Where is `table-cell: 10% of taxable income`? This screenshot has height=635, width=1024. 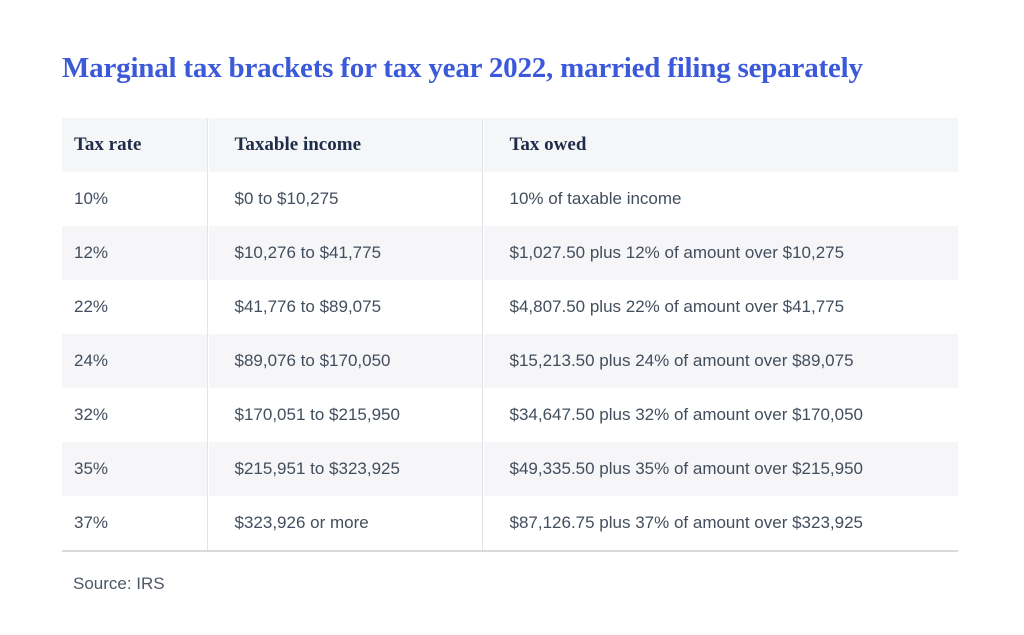 table-cell: 10% of taxable income is located at coordinates (719, 199).